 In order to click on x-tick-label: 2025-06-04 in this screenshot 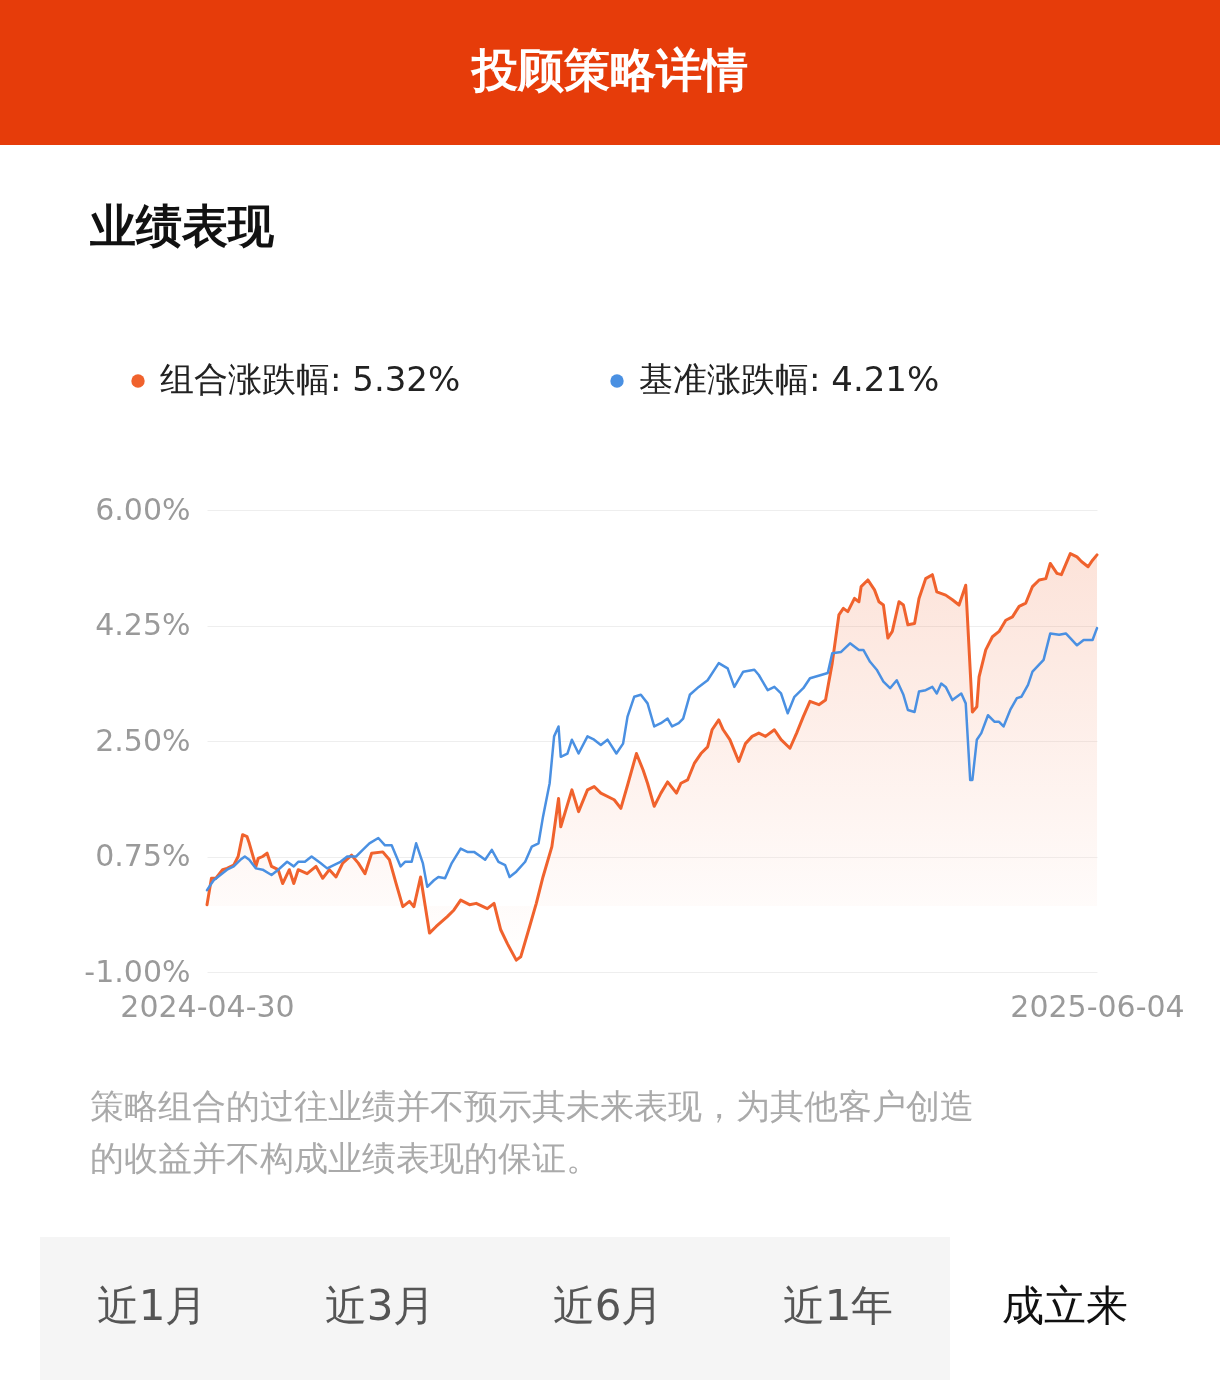, I will do `click(1097, 1006)`.